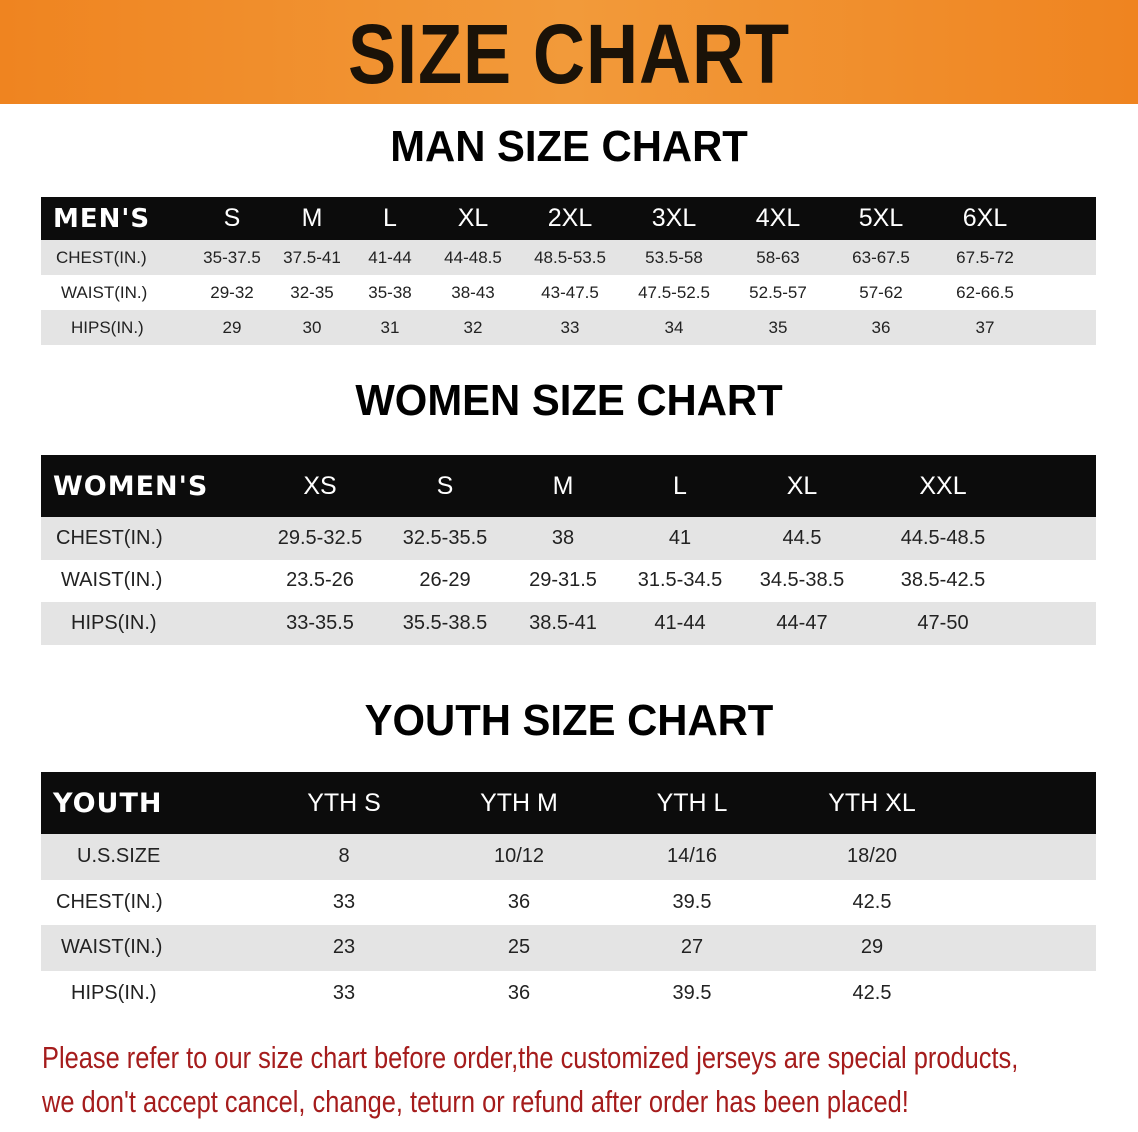 The height and width of the screenshot is (1132, 1138). Describe the element at coordinates (563, 622) in the screenshot. I see `table-cell: 38.5-41` at that location.